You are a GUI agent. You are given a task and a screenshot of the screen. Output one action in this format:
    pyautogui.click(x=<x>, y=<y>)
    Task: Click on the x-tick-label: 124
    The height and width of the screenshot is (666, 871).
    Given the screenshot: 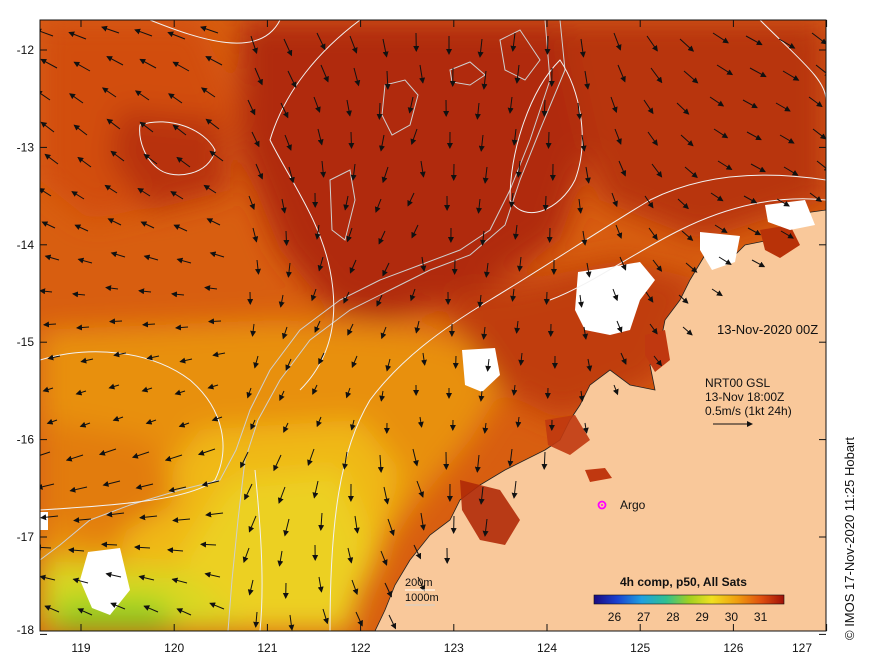 What is the action you would take?
    pyautogui.click(x=547, y=648)
    